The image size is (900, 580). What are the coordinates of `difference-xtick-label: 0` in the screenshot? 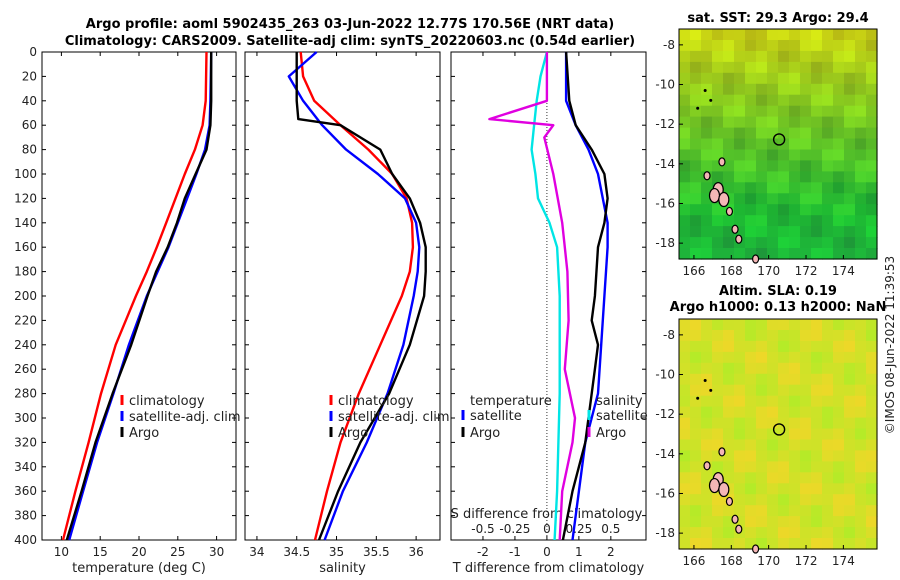 It's located at (547, 552).